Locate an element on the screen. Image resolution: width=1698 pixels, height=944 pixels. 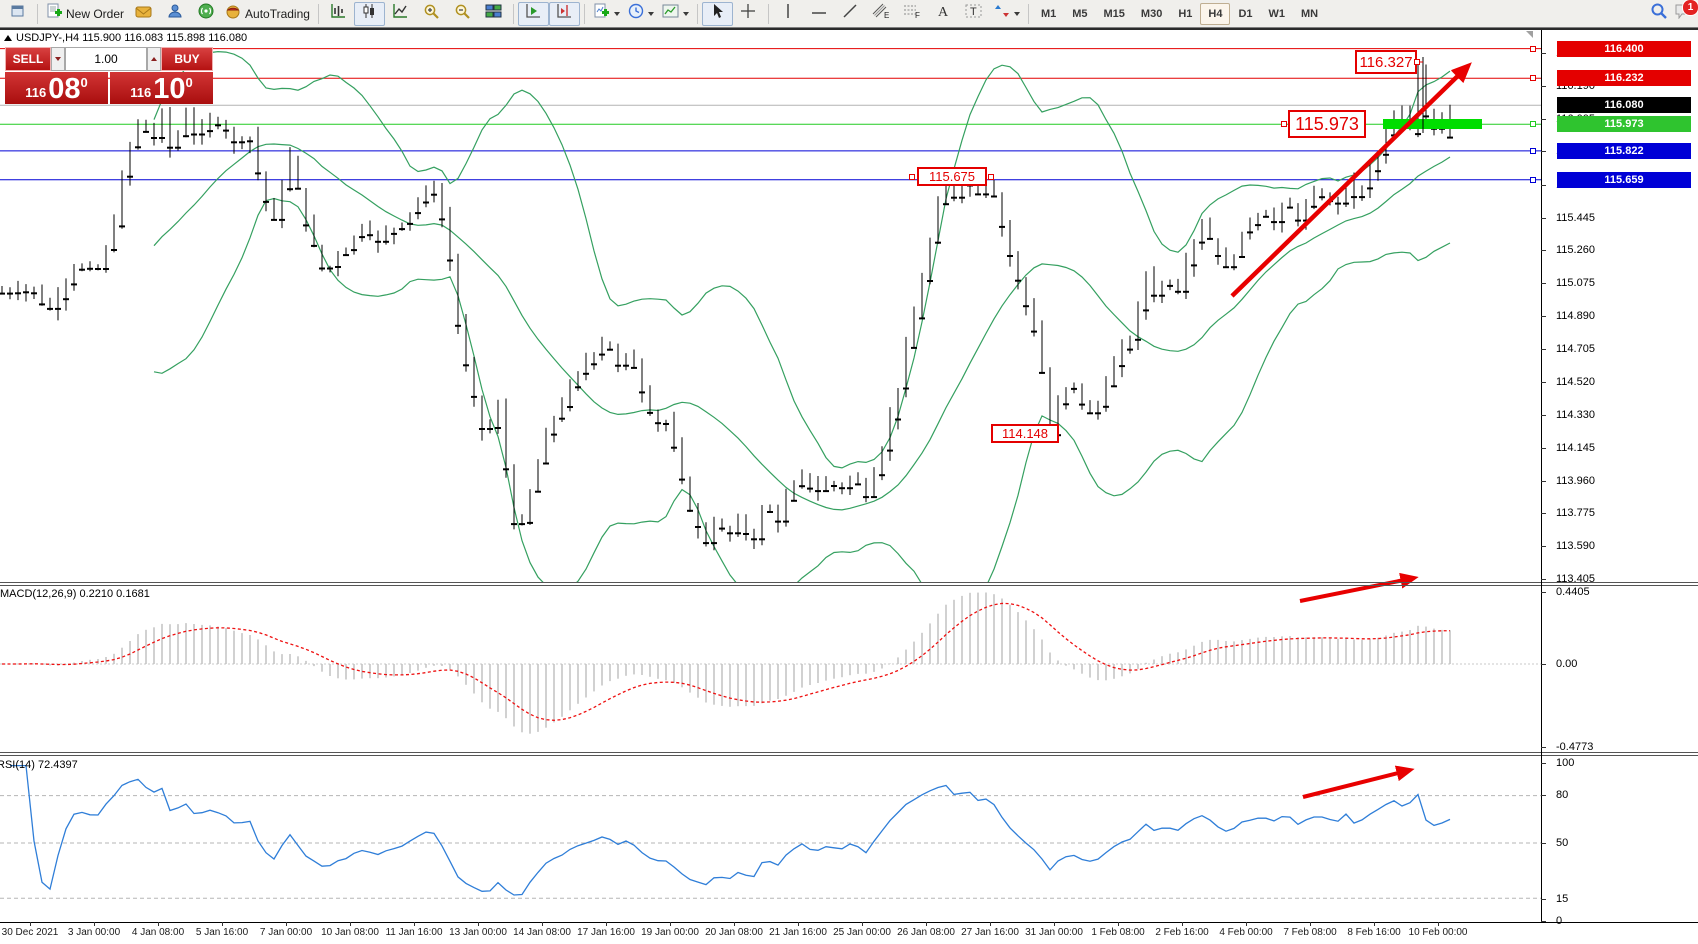
volume-down-button is located at coordinates (58, 59).